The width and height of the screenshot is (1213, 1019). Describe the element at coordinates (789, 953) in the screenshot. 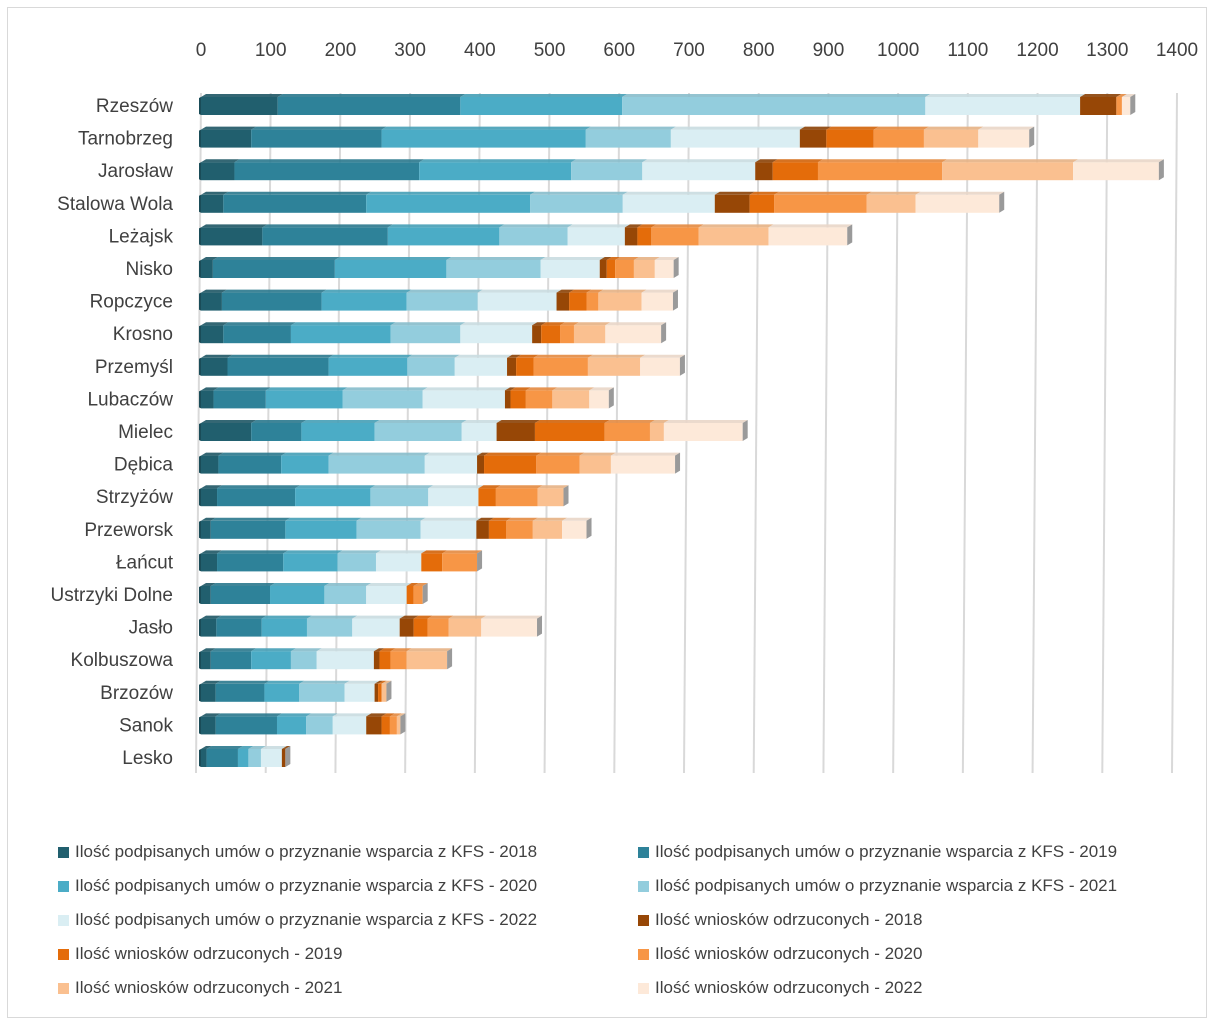

I see `legend-label: Ilość wniosków odrzuconych - 2020` at that location.